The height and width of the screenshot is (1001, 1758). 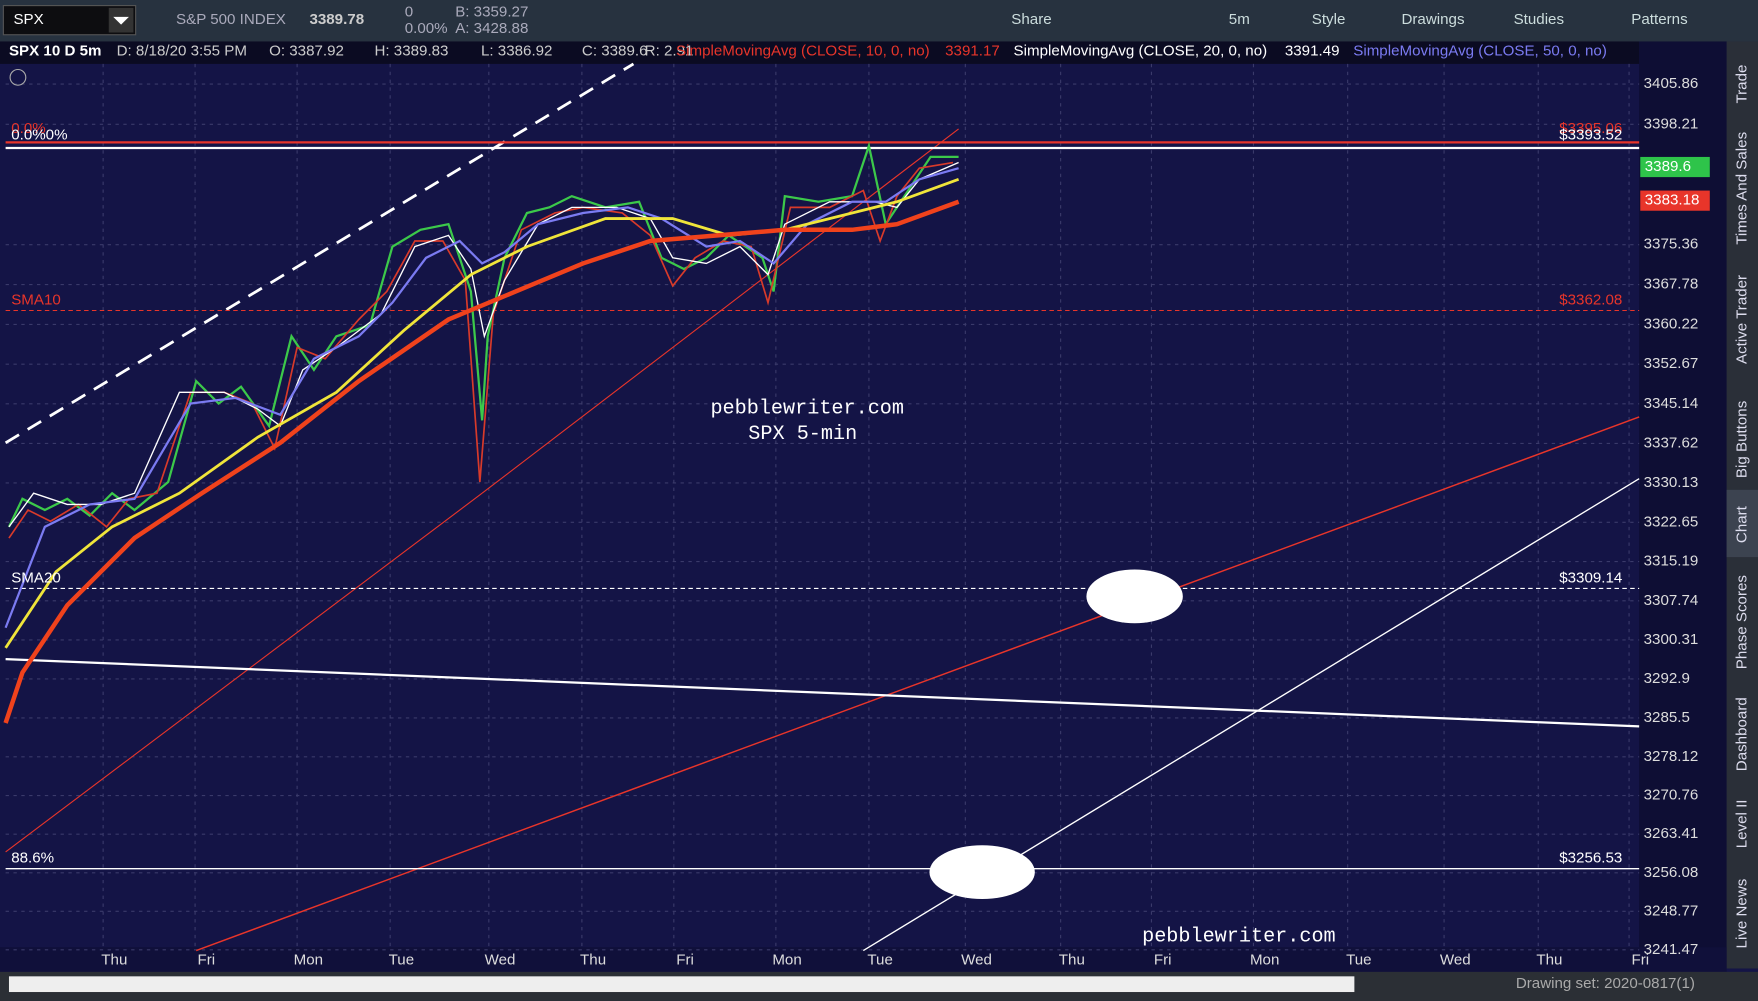 I want to click on header-field: SimpleMovingAvg (CLOSE, 20, 0, no), so click(x=1141, y=51).